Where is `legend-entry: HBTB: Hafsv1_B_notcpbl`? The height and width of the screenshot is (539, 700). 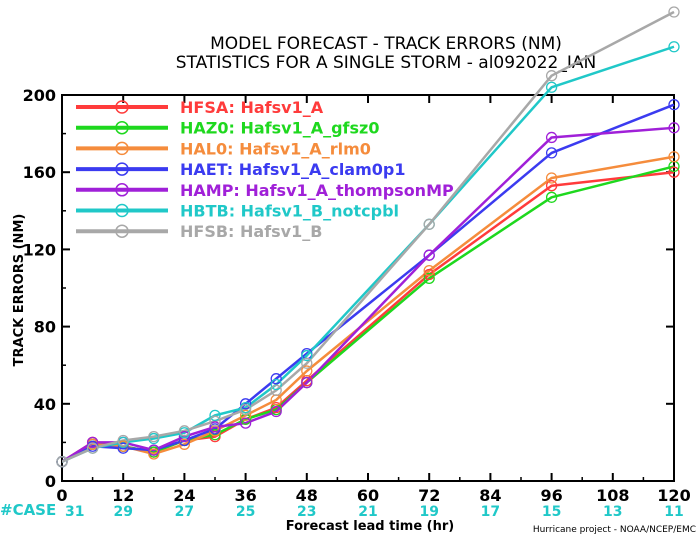 legend-entry: HBTB: Hafsv1_B_notcpbl is located at coordinates (289, 211).